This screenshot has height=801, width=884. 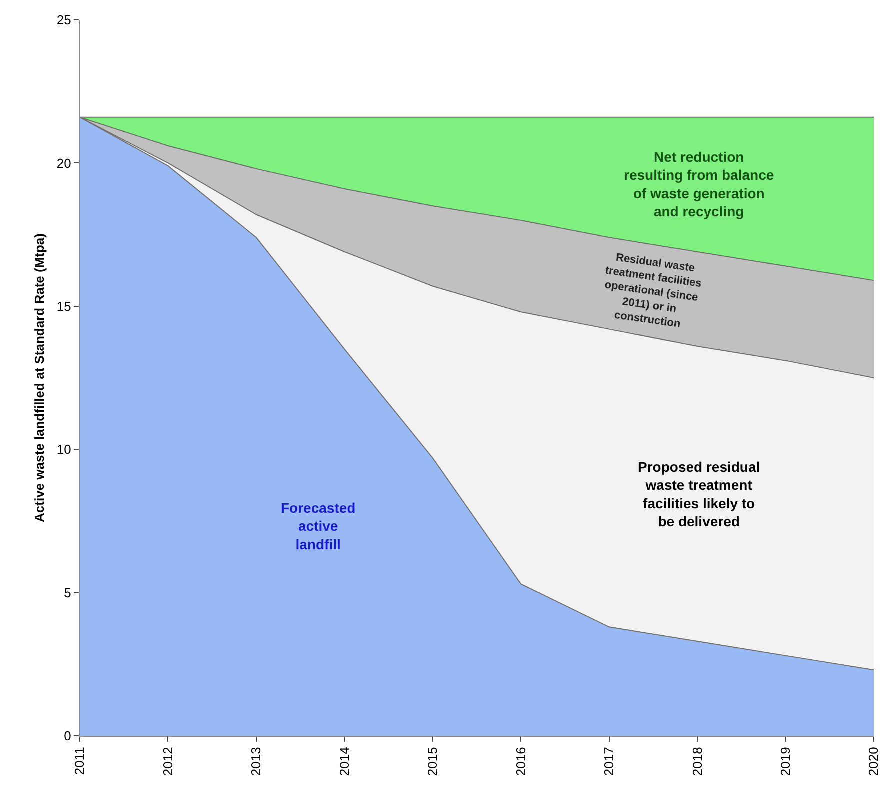 I want to click on y-tick-label: 20, so click(x=64, y=163).